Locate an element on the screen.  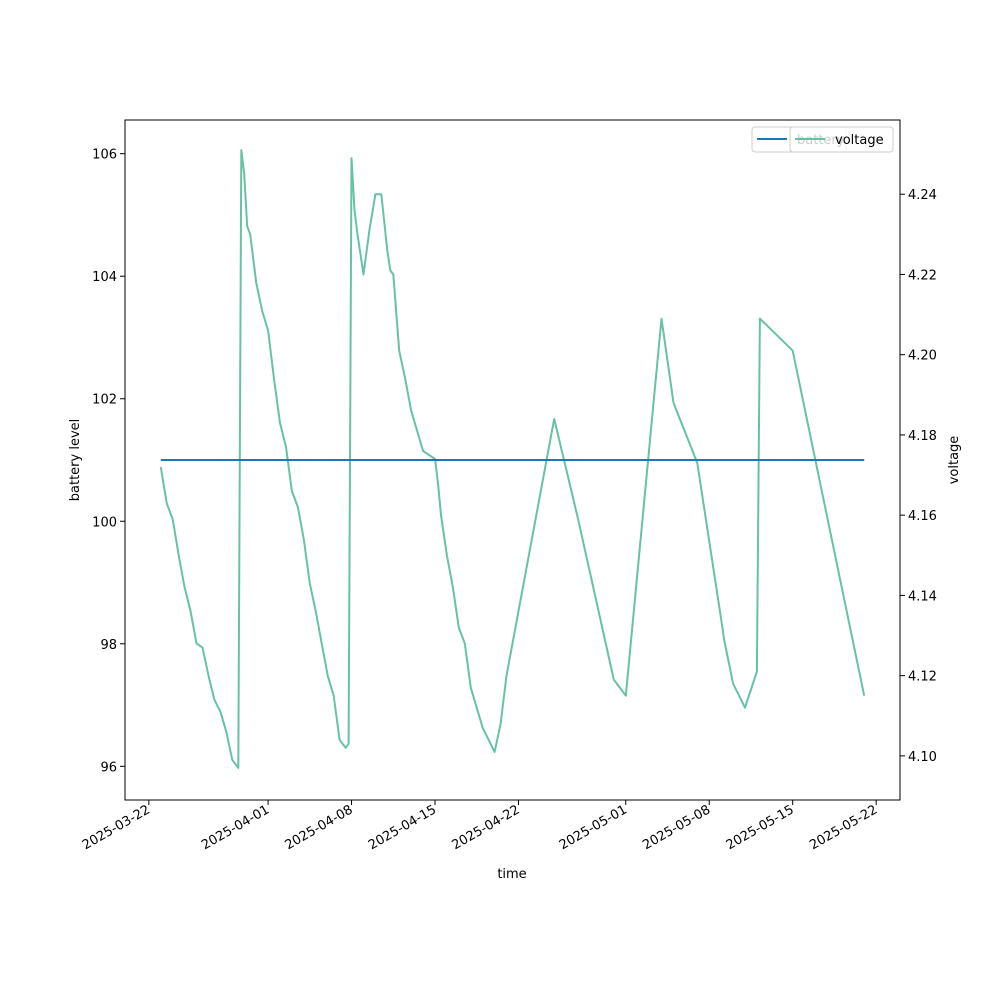
right-y-tick-label: 4.14 is located at coordinates (922, 596).